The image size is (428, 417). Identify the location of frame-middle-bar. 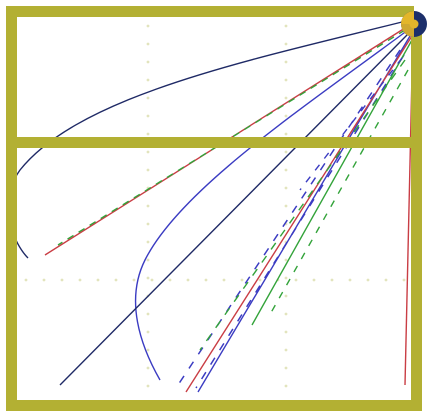
(210, 142).